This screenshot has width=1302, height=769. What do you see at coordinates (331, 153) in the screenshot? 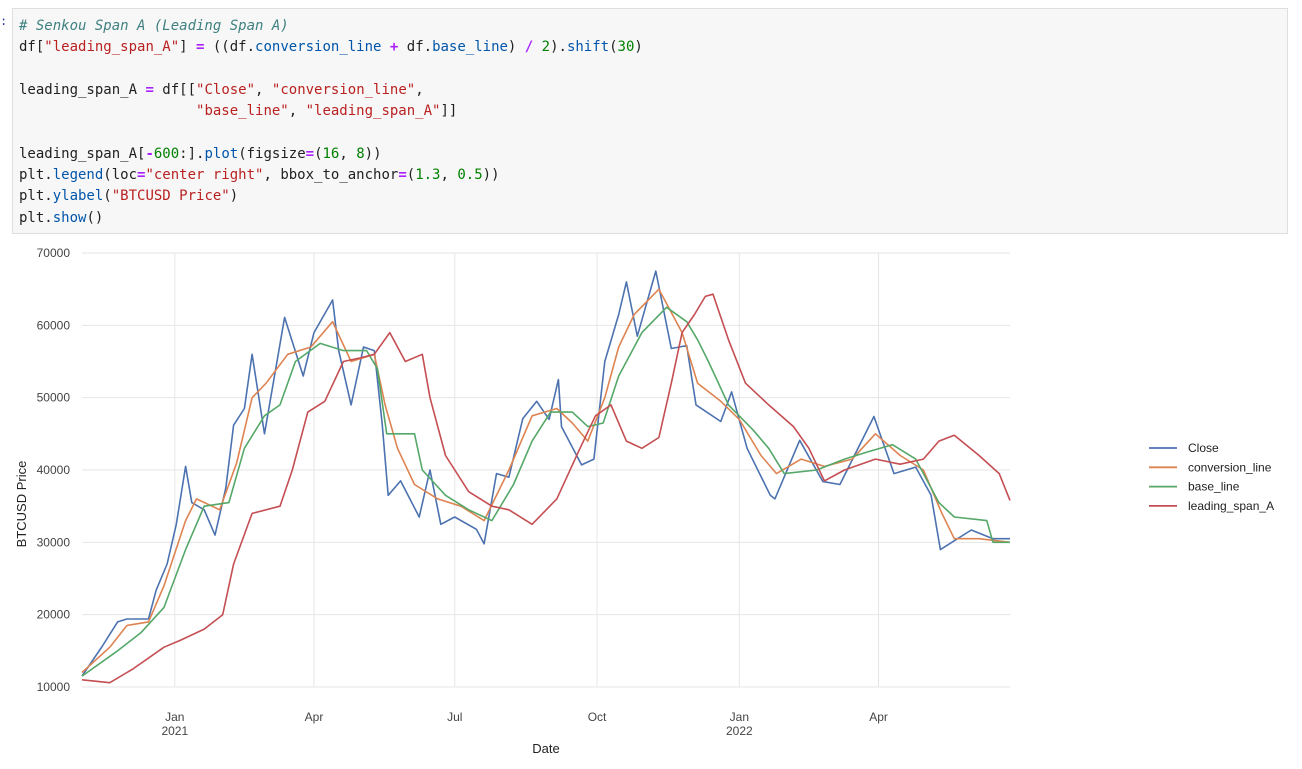
I see `code-token: 16` at bounding box center [331, 153].